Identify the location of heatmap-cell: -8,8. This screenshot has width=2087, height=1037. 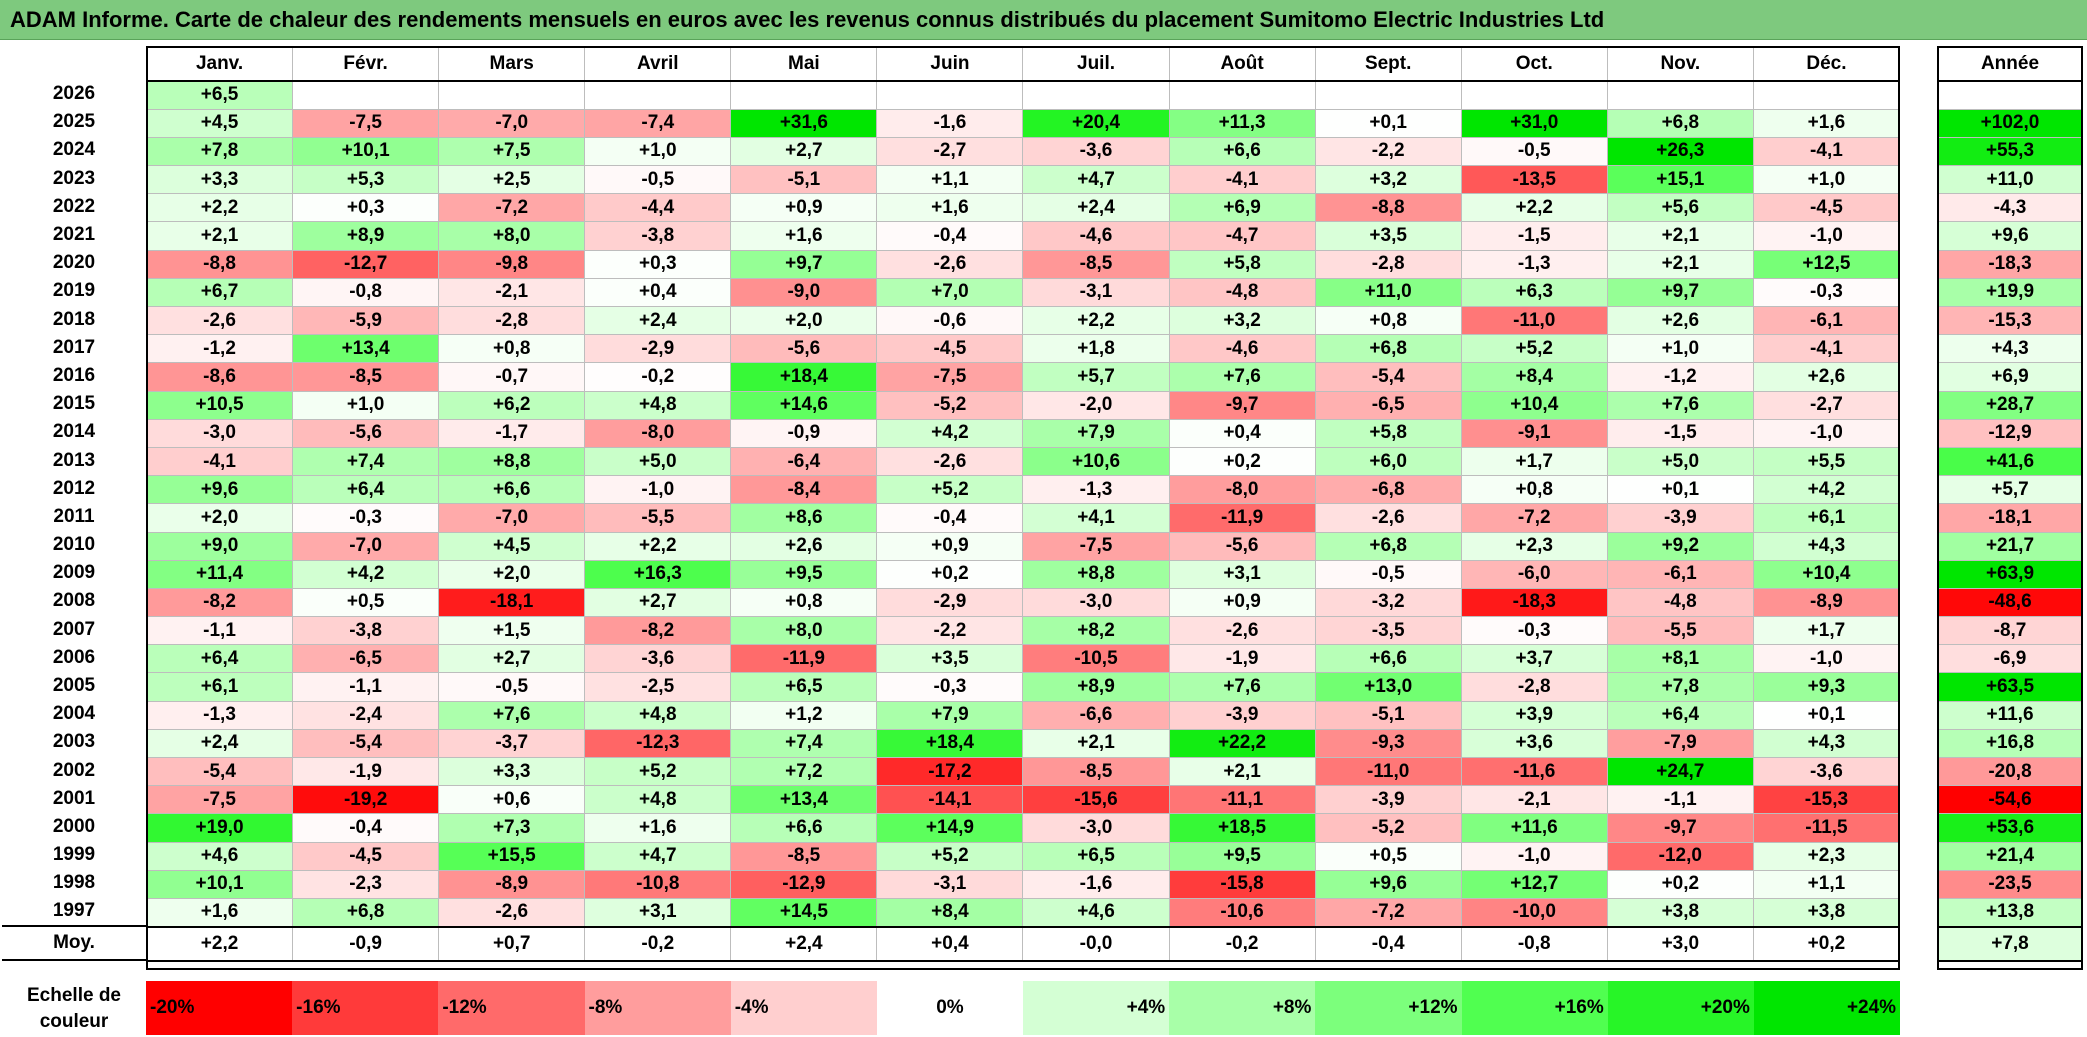
(1388, 208).